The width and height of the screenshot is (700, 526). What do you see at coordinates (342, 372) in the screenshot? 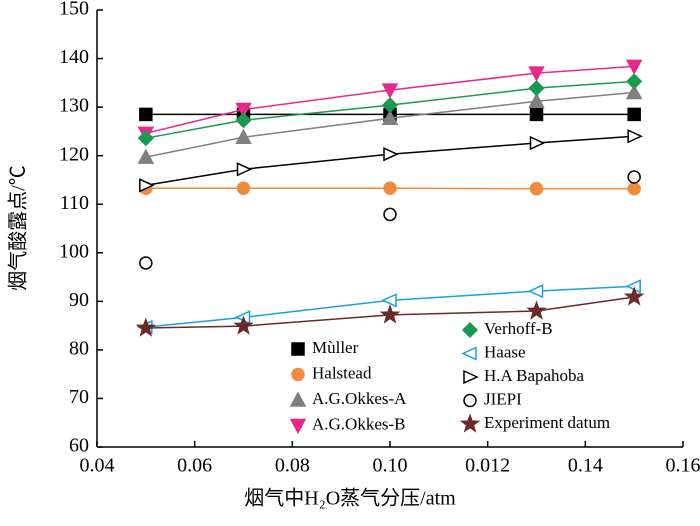
I see `legend-label: Halstead` at bounding box center [342, 372].